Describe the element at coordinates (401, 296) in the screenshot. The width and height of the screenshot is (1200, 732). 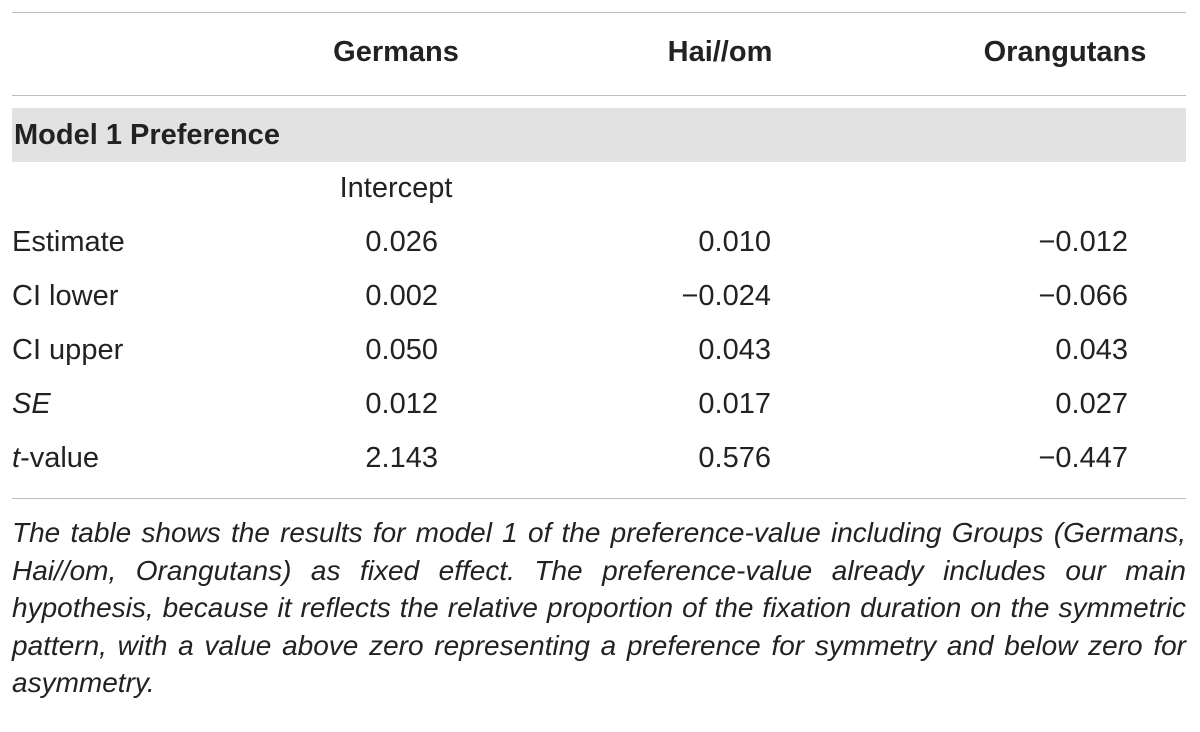
I see `cell-value: 0.002` at that location.